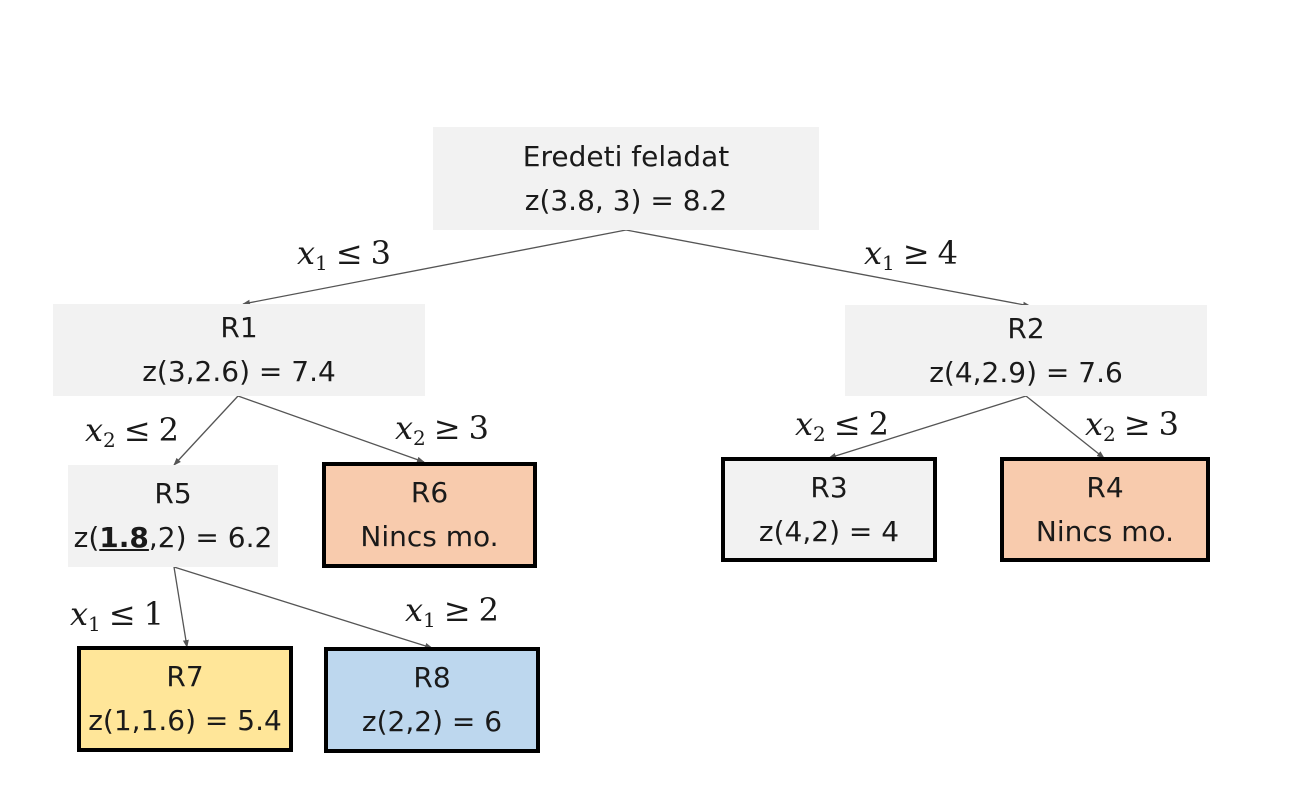 This screenshot has width=1300, height=806. I want to click on node-r5-value: z(1.8,2) = 6.2, so click(173, 538).